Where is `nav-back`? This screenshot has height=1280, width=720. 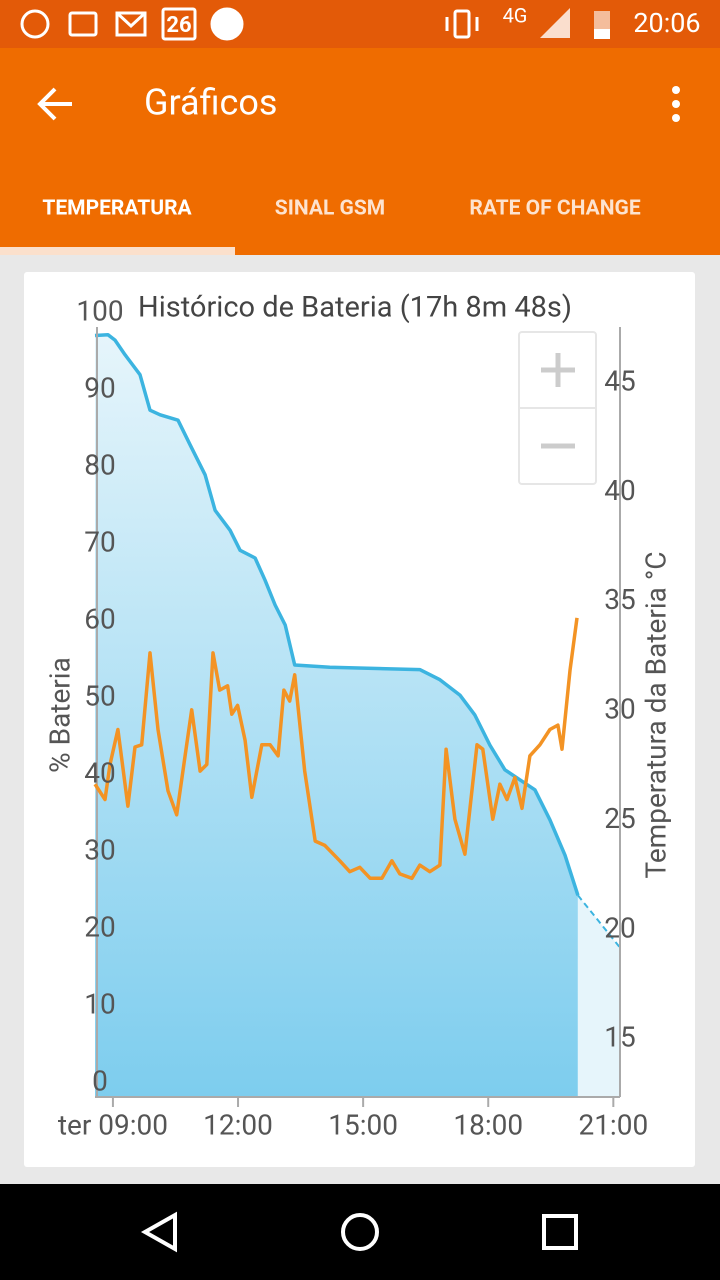
nav-back is located at coordinates (158, 1232).